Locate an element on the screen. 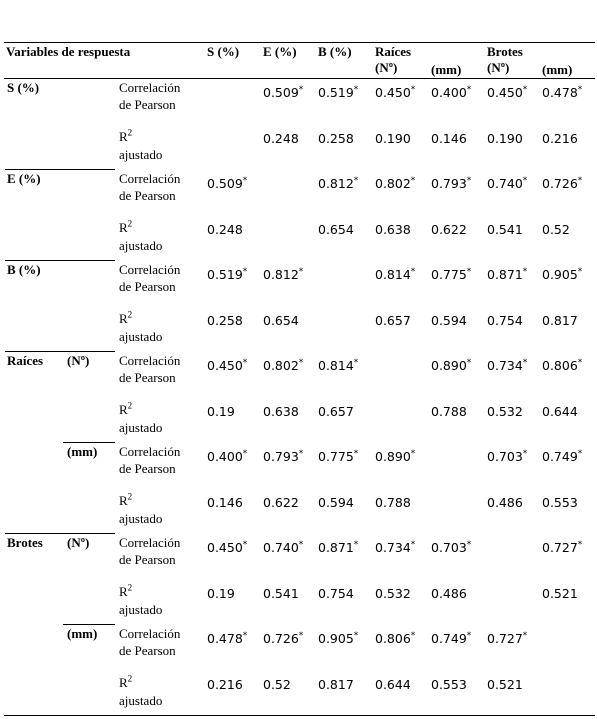 The image size is (597, 719). row-label: B (%) is located at coordinates (24, 269).